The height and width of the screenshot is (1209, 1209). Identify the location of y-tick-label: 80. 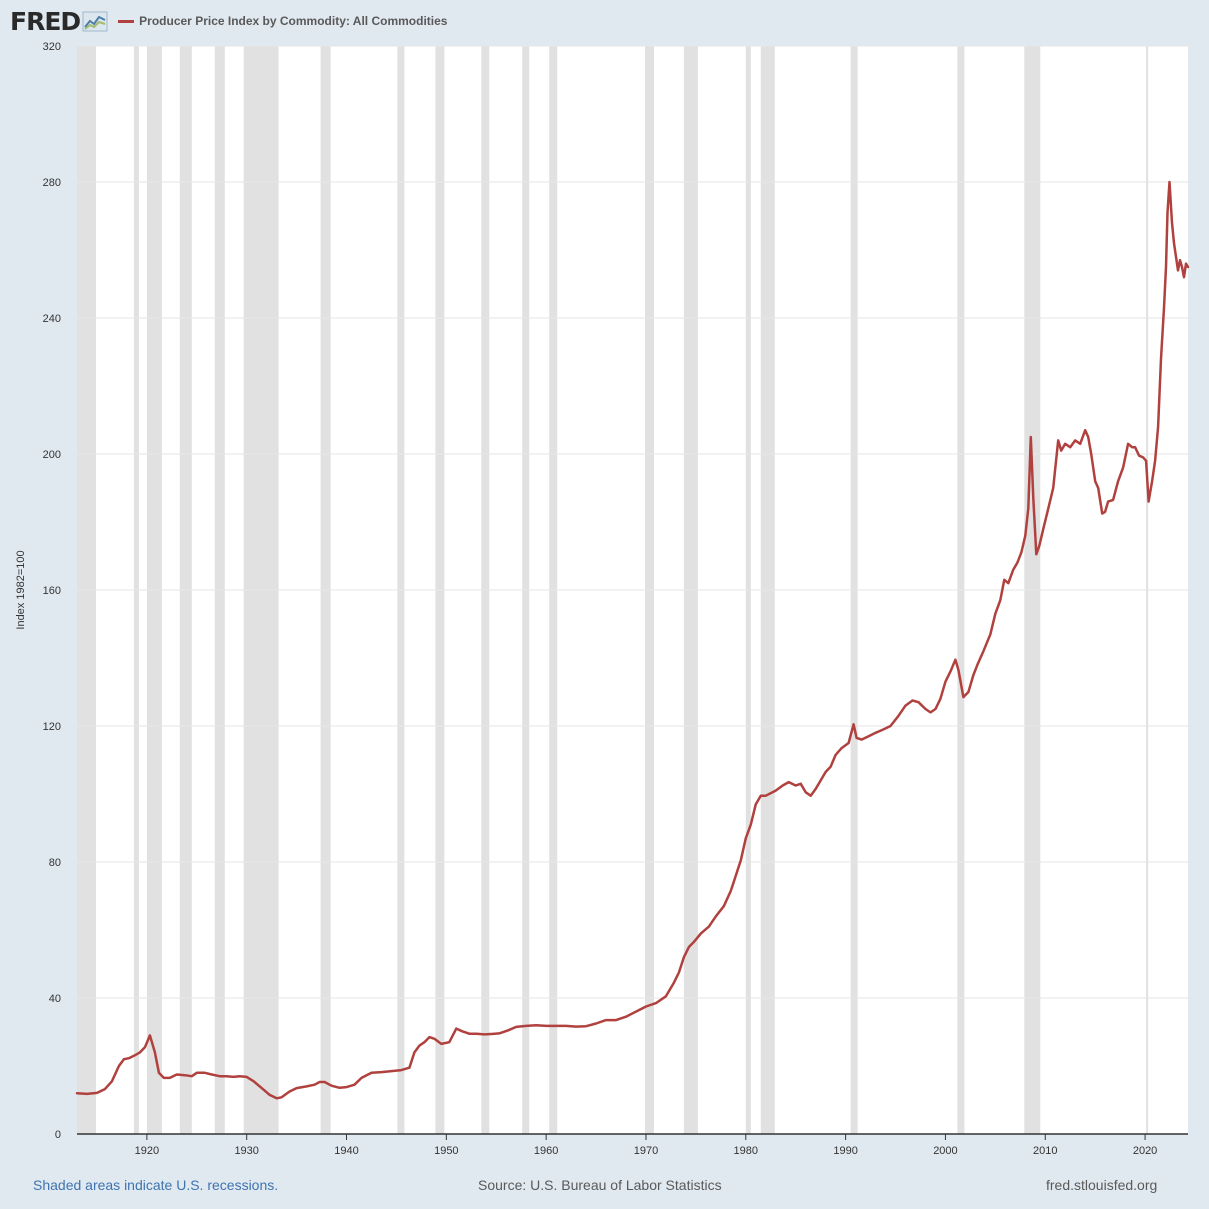
(55, 863).